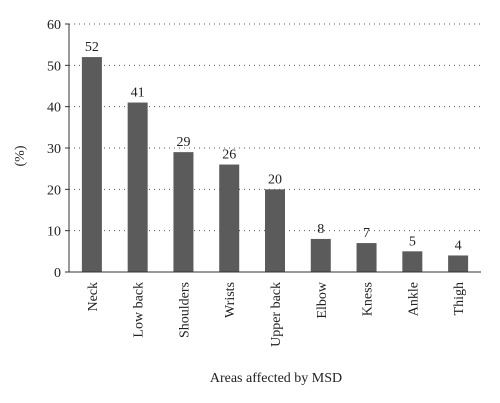 This screenshot has height=403, width=500. I want to click on x-category-label: Upper back, so click(276, 314).